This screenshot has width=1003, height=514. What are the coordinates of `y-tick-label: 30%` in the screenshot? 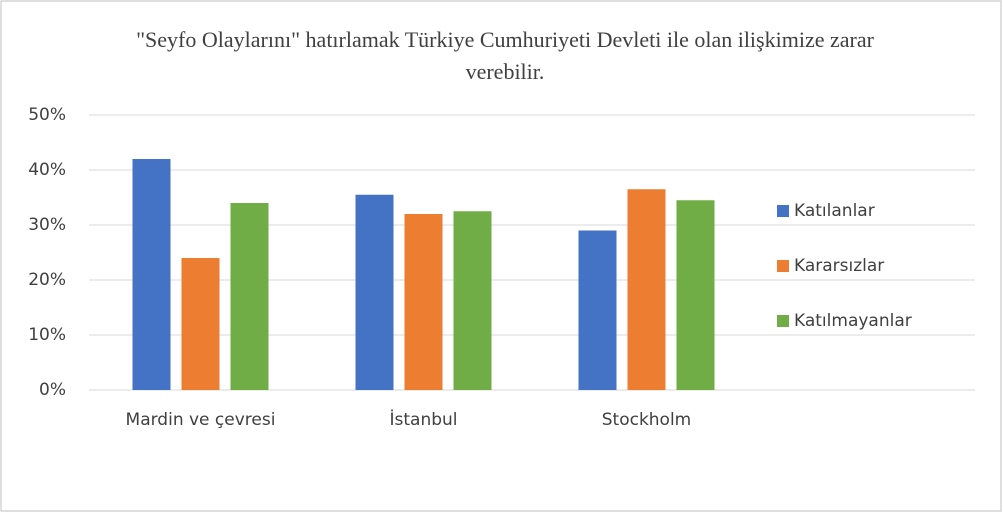 It's located at (47, 225).